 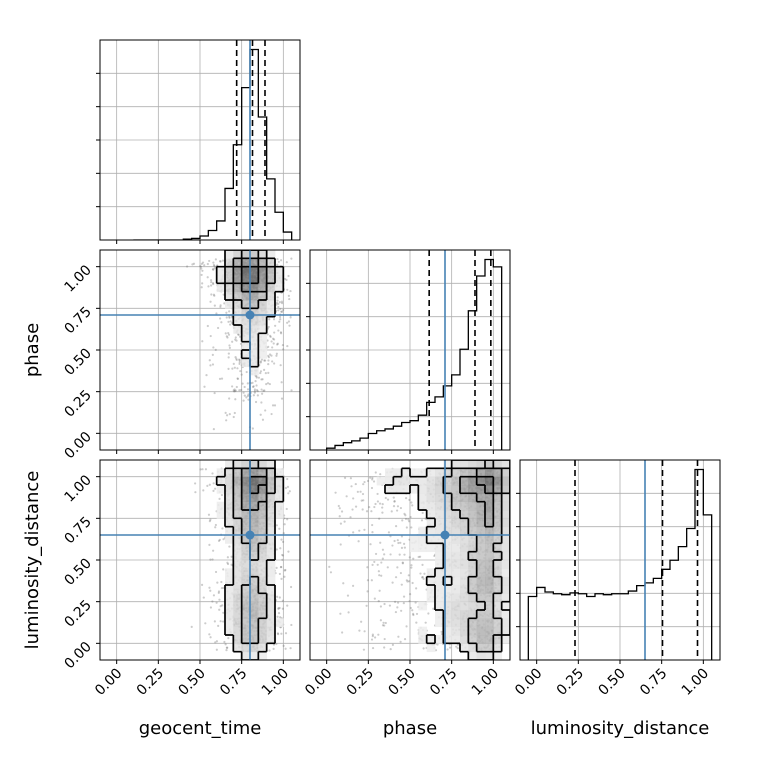 What do you see at coordinates (77, 572) in the screenshot?
I see `y-tick-label: 0.50` at bounding box center [77, 572].